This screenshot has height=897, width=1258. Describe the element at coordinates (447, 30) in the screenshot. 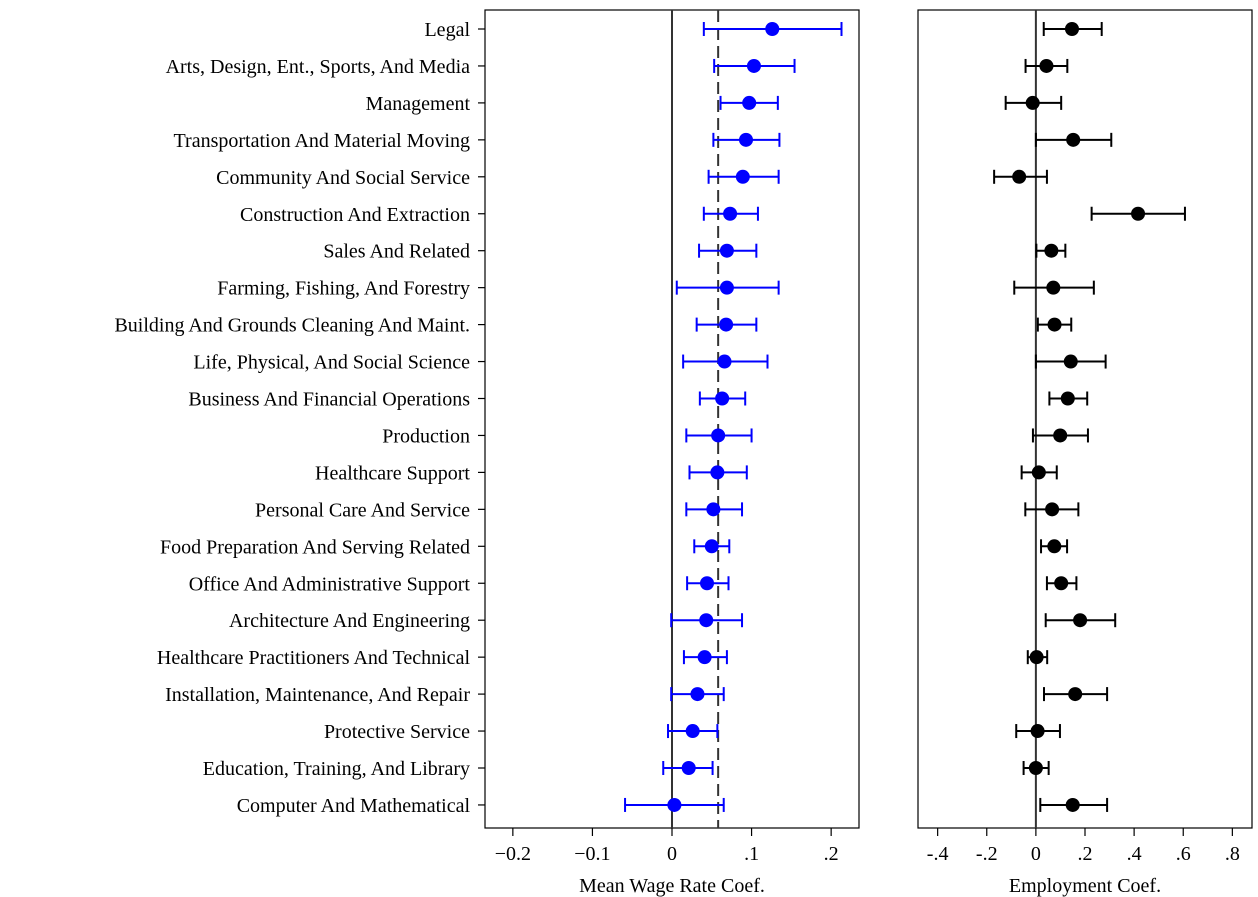

I see `category-label: Legal` at that location.